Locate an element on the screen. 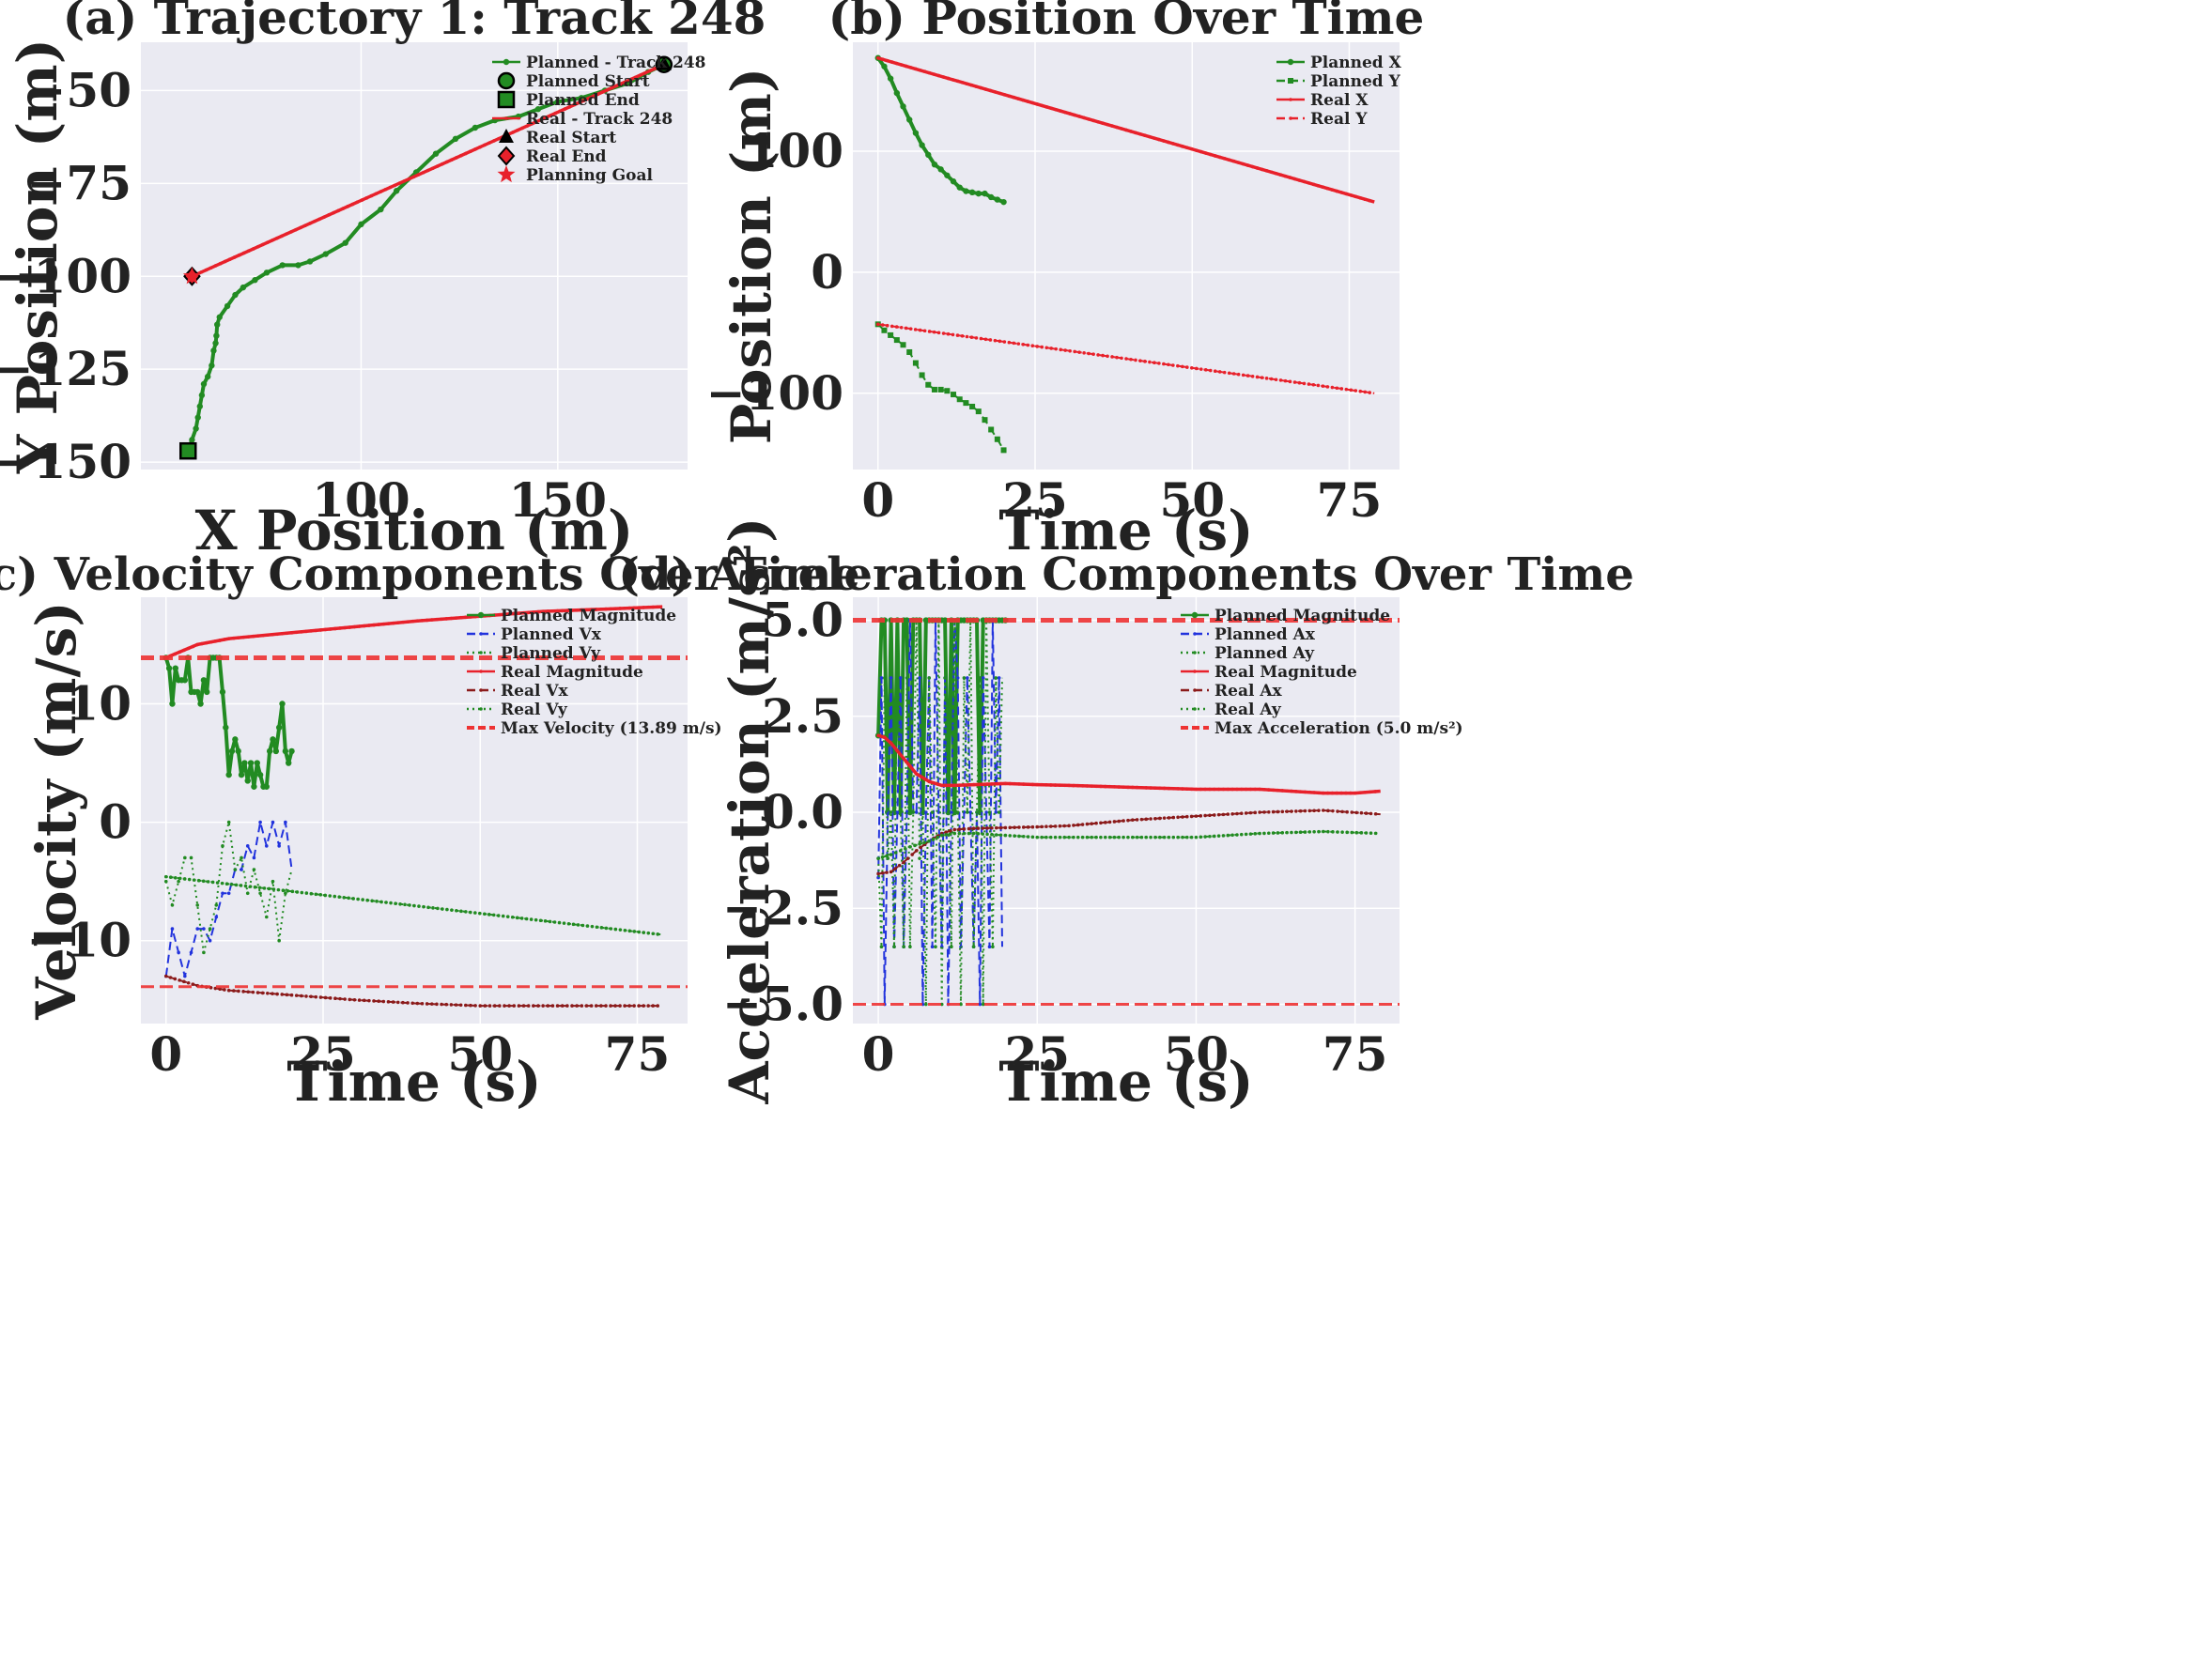 Image resolution: width=2212 pixels, height=1679 pixels. legend-label: Planned Vx is located at coordinates (552, 634).